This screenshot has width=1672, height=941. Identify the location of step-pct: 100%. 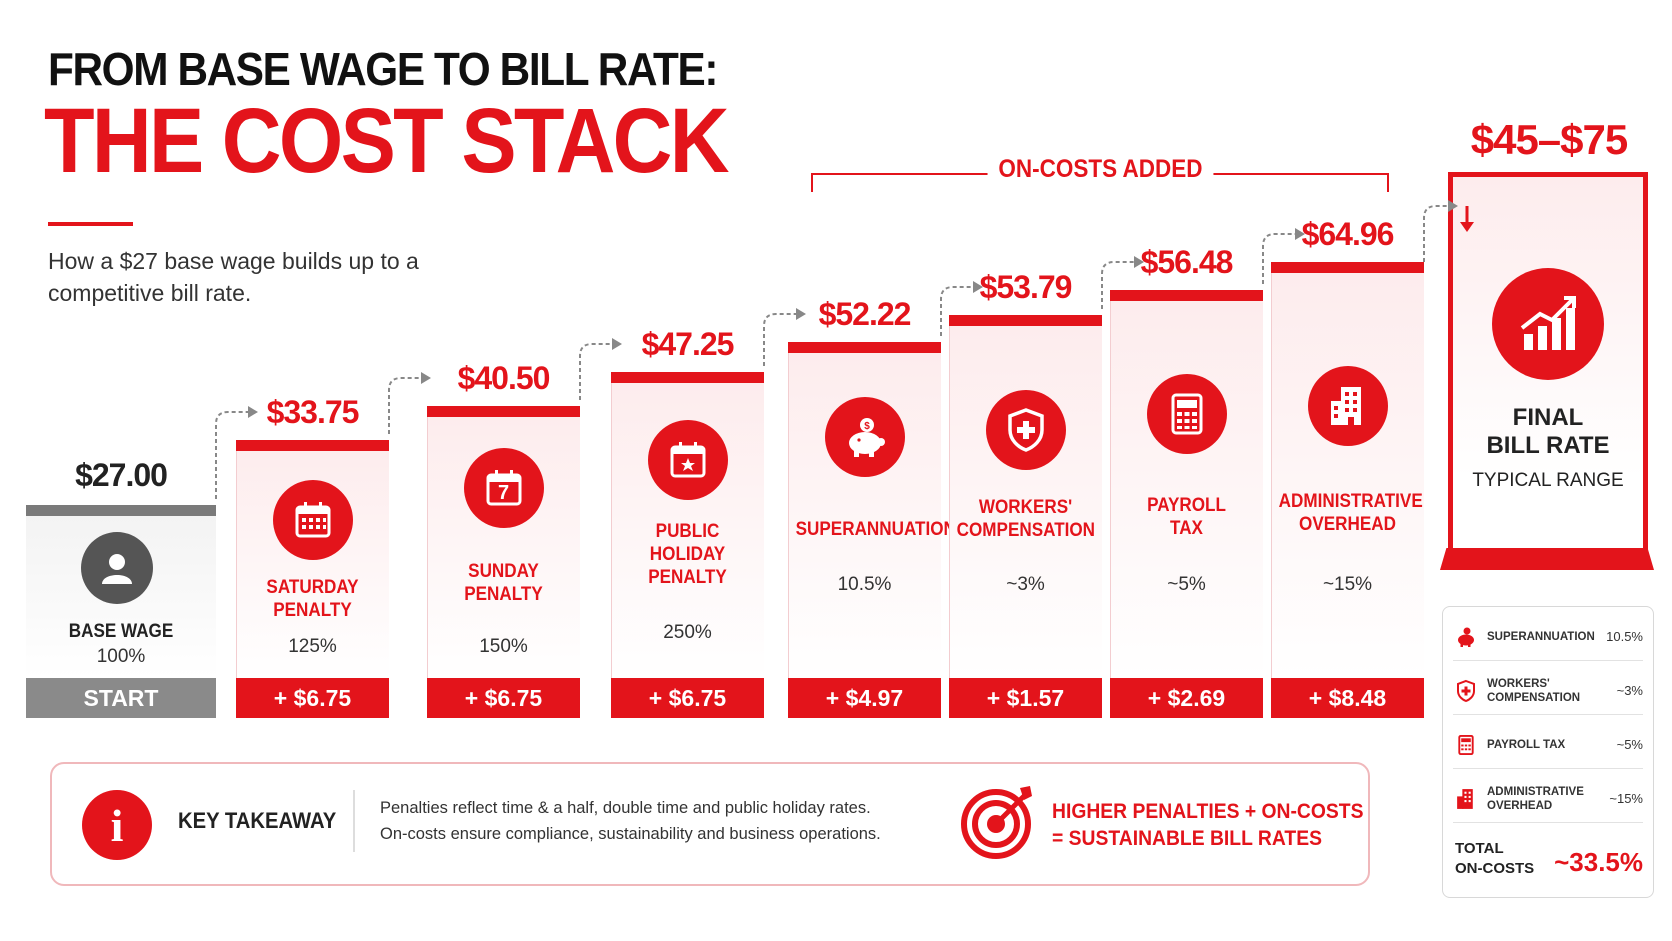
(121, 656).